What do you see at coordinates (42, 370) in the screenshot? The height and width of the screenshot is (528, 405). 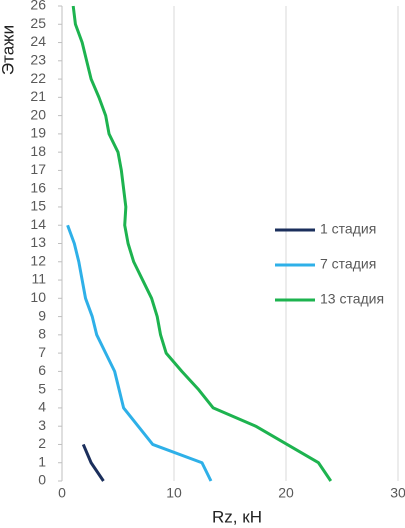 I see `y-tick-label: 6` at bounding box center [42, 370].